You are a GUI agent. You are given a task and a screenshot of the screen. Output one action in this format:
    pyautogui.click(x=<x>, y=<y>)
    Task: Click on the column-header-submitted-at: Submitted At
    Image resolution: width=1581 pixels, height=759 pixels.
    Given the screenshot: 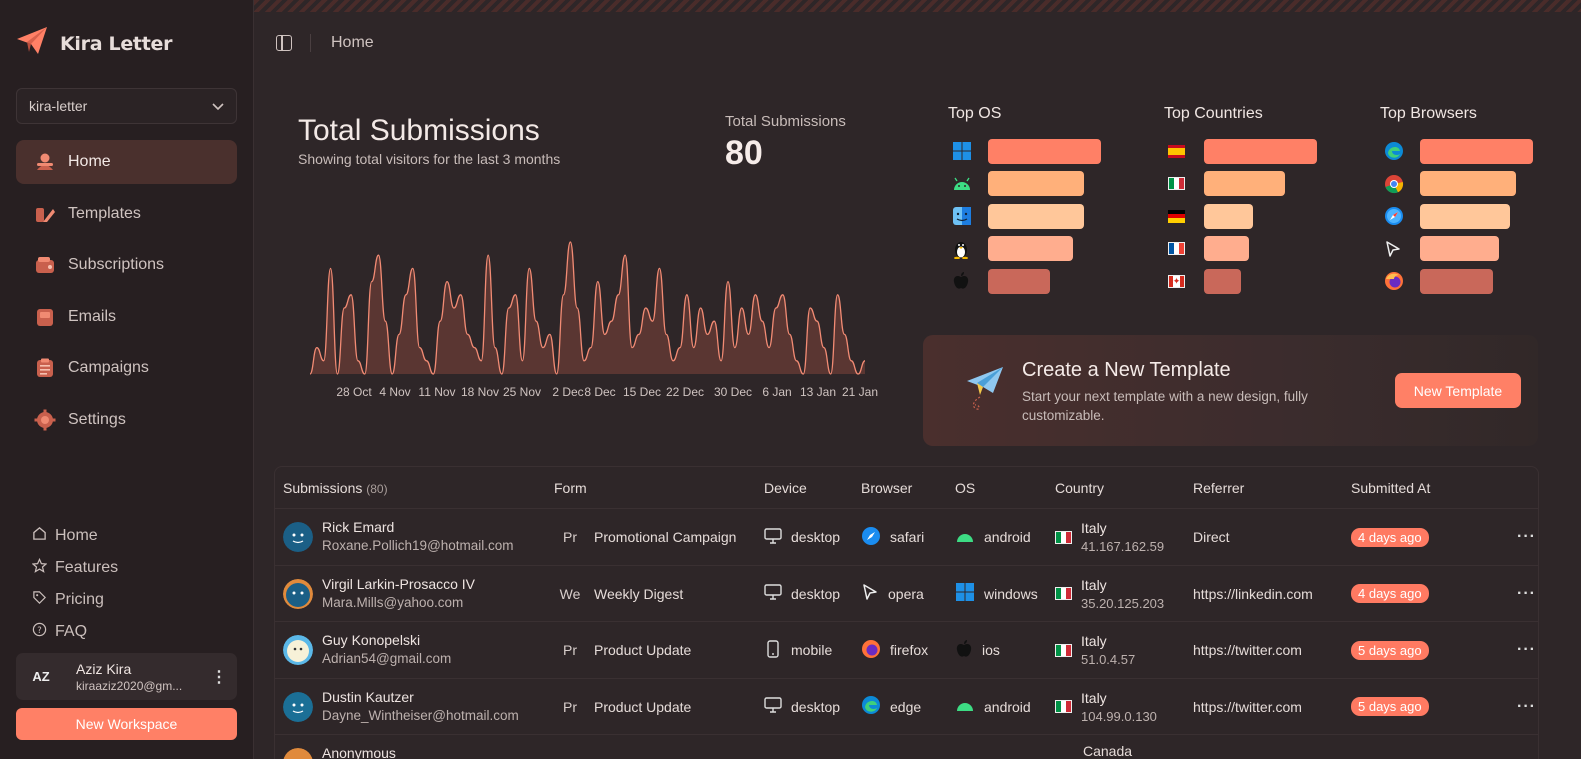 What is the action you would take?
    pyautogui.click(x=1391, y=488)
    